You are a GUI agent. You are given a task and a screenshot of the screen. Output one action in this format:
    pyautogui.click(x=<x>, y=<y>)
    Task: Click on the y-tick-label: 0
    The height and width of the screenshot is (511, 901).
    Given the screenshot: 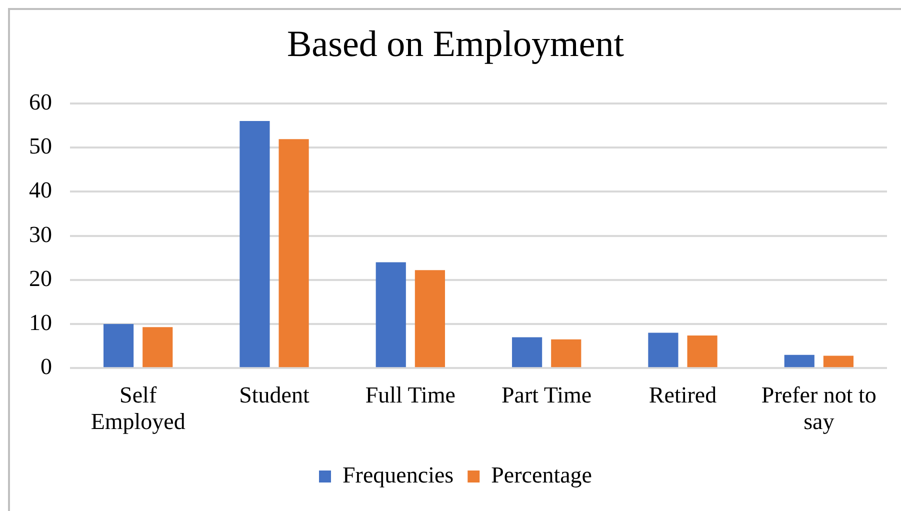 What is the action you would take?
    pyautogui.click(x=46, y=367)
    